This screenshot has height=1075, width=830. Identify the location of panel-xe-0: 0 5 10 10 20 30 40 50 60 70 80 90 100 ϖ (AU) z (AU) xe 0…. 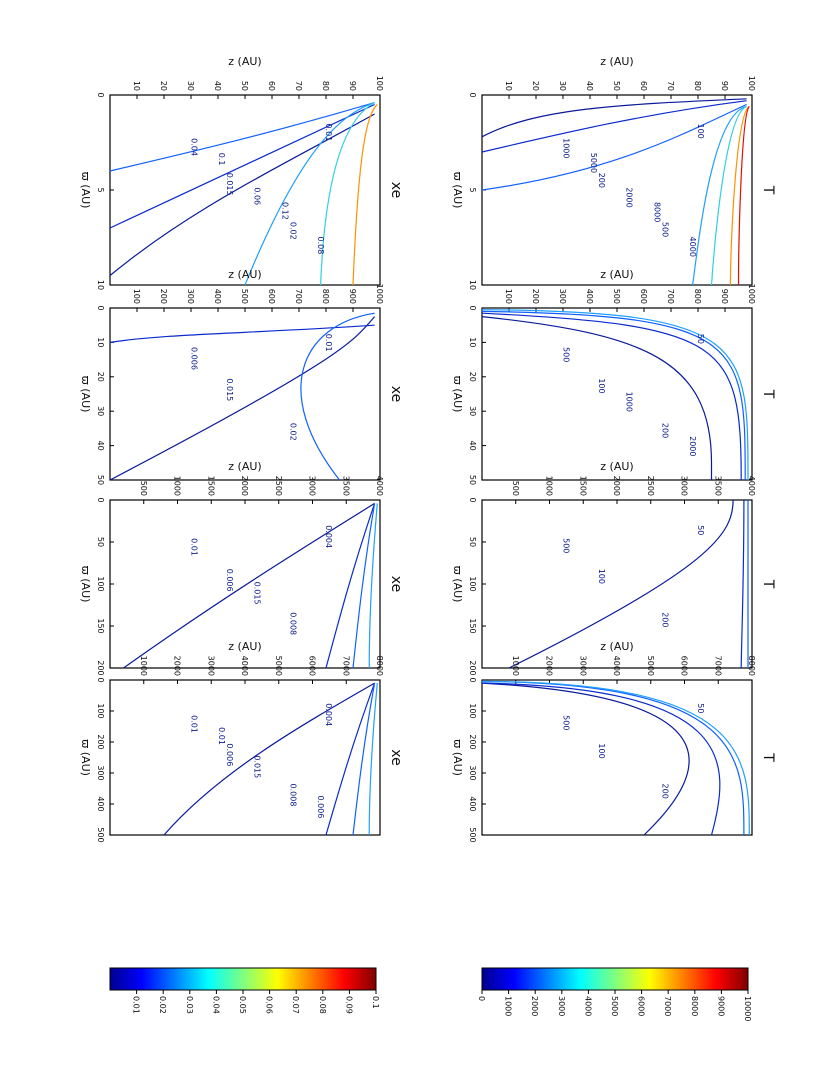
(241, 172).